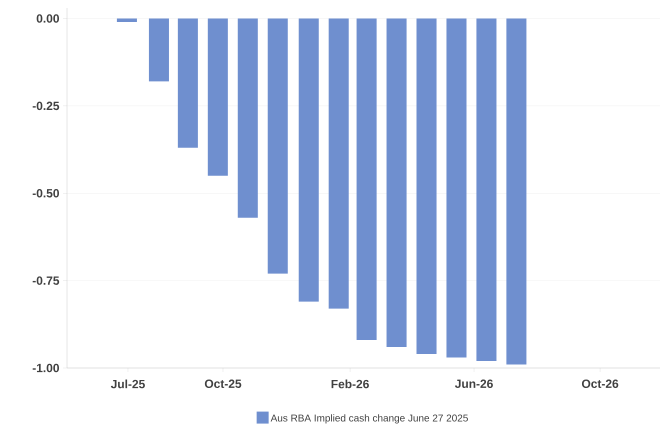 Image resolution: width=663 pixels, height=441 pixels. Describe the element at coordinates (46, 280) in the screenshot. I see `y-tick-label: -0.75` at that location.